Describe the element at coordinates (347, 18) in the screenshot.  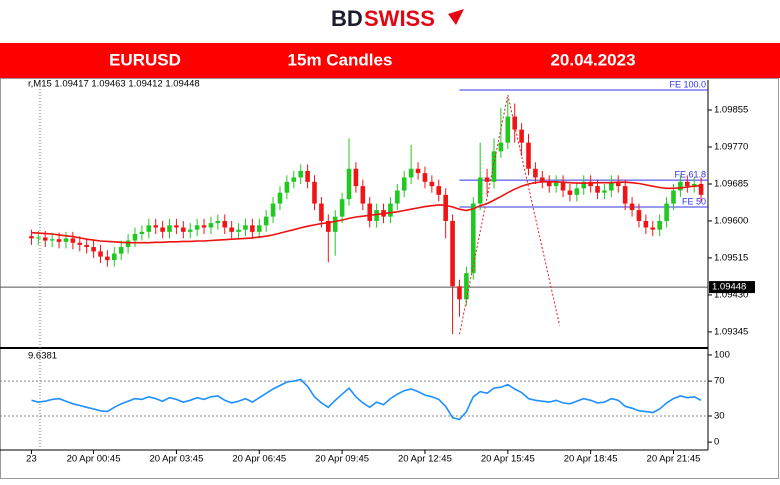
I see `logo-dark: BD` at that location.